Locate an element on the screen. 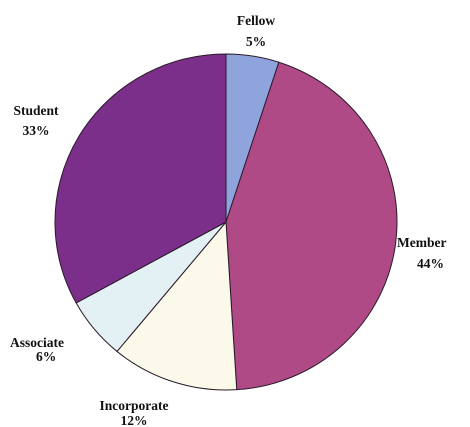 The width and height of the screenshot is (470, 427). slice-value-associate: 6% is located at coordinates (46, 356).